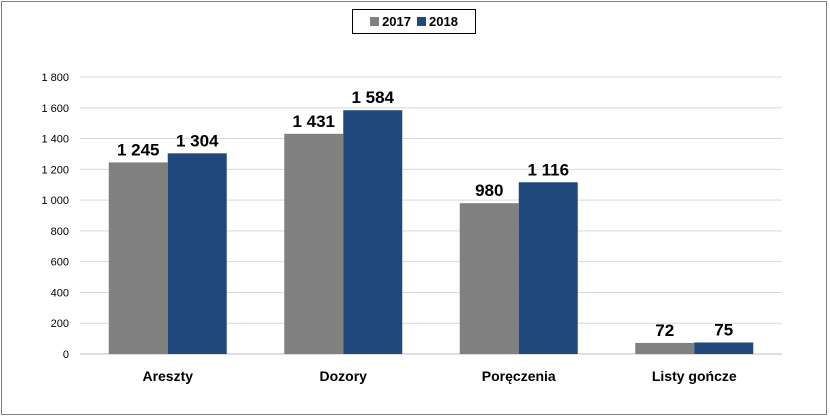 The image size is (830, 418). Describe the element at coordinates (167, 376) in the screenshot. I see `x-category-label: Areszty` at that location.